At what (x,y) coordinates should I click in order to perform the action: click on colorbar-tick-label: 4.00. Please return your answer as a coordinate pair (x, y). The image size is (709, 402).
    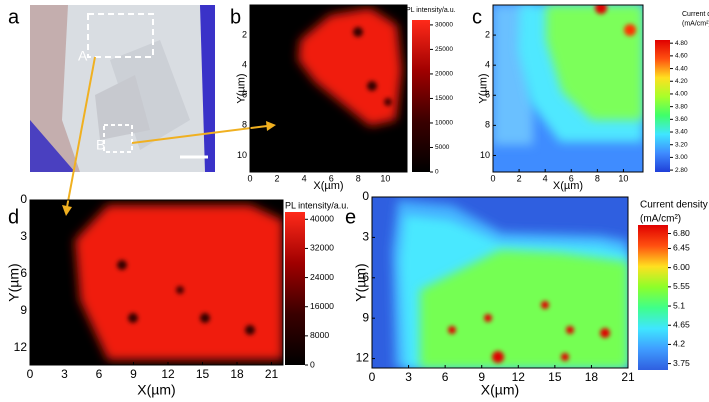
    Looking at the image, I should click on (681, 94).